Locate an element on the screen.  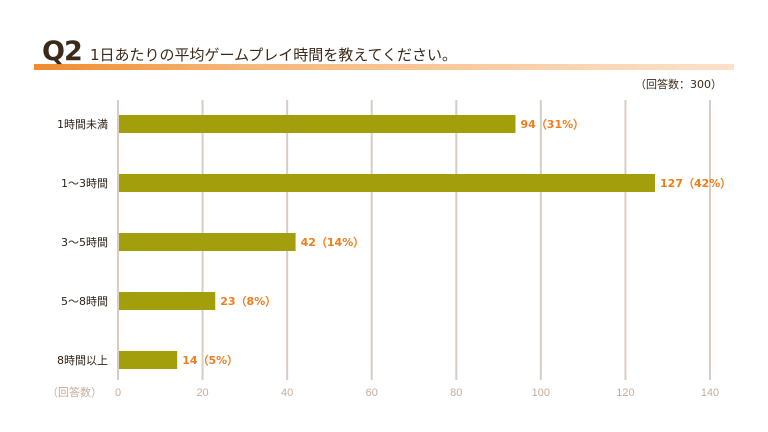
data-label: 14（5%） is located at coordinates (210, 360).